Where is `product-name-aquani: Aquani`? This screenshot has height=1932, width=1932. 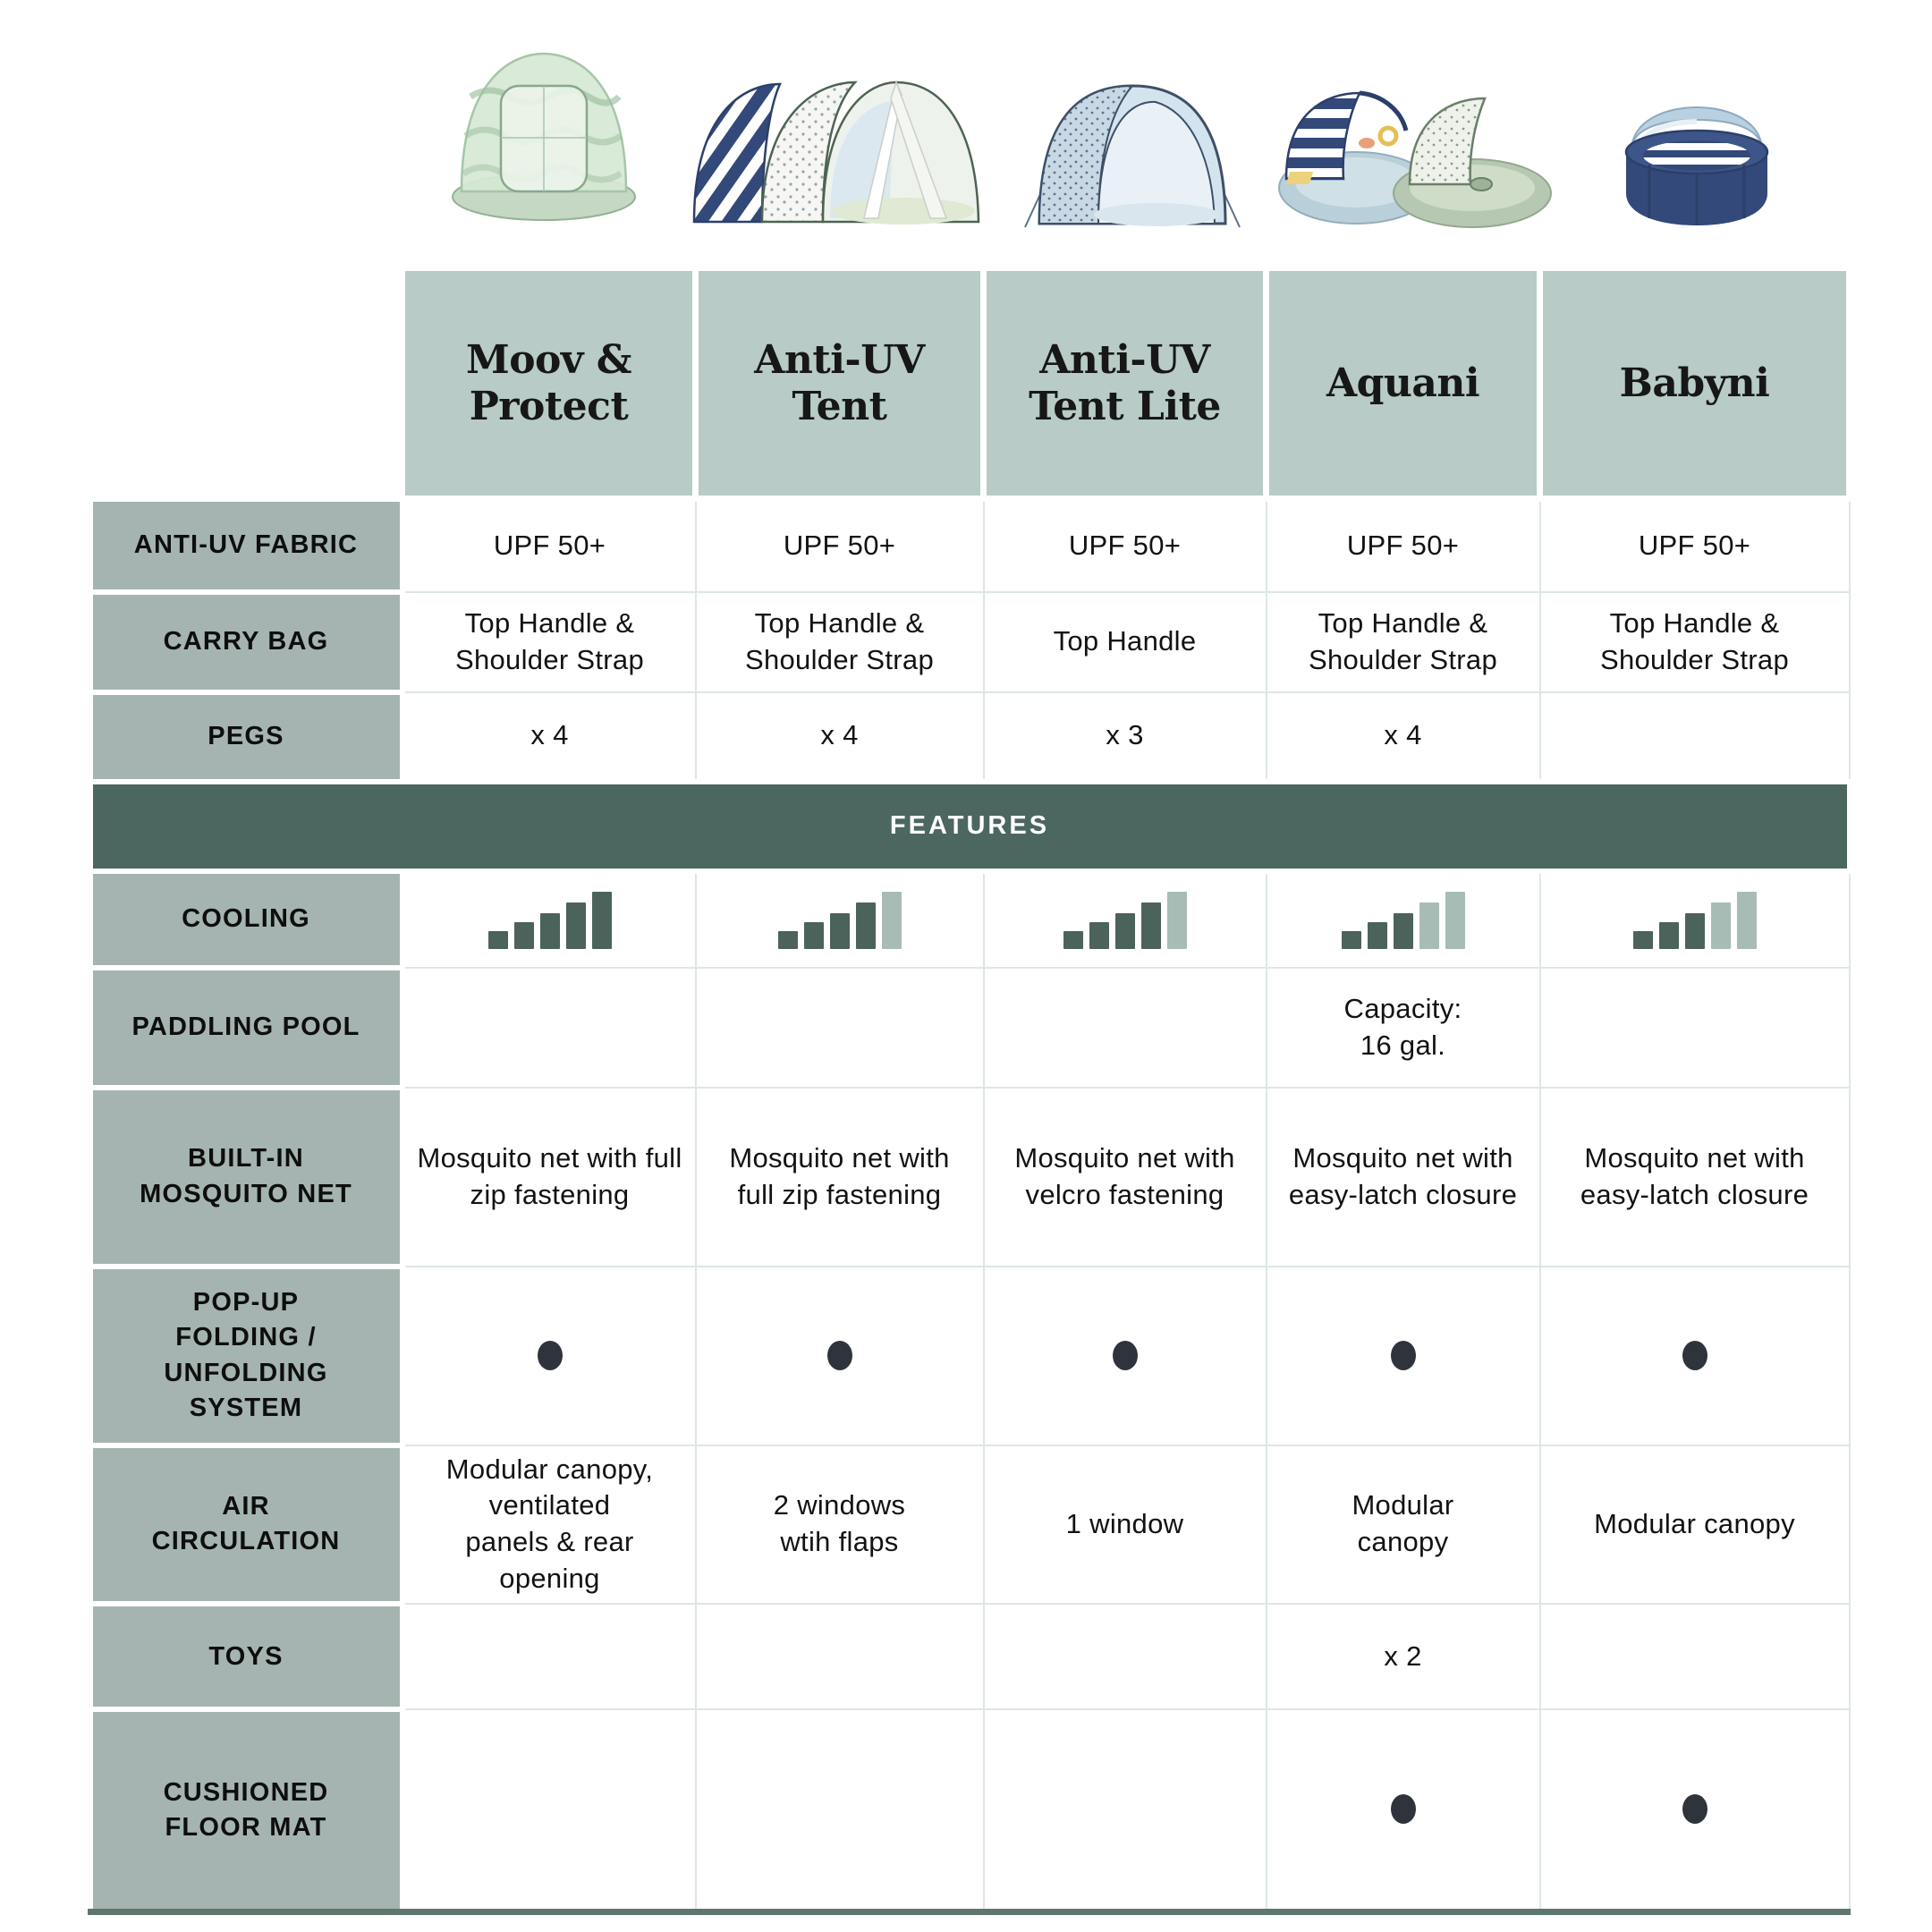 product-name-aquani: Aquani is located at coordinates (1403, 383).